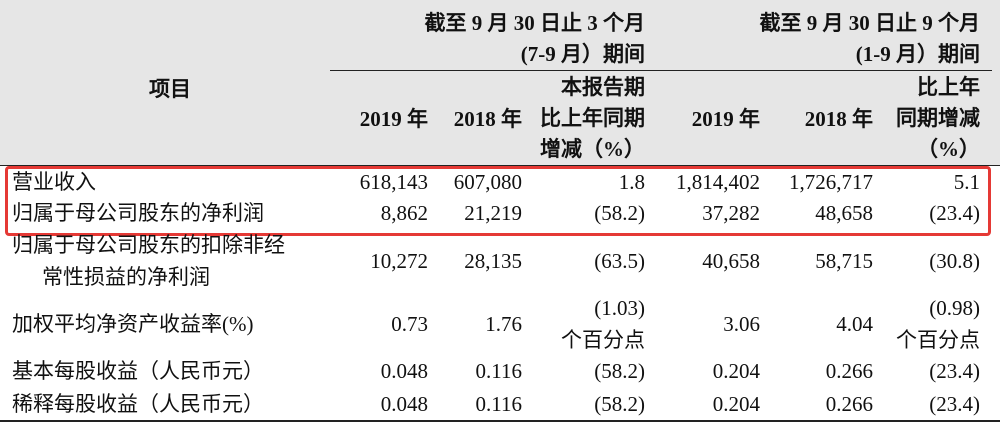 The height and width of the screenshot is (427, 1000). Describe the element at coordinates (404, 213) in the screenshot. I see `cell: 8,862` at that location.